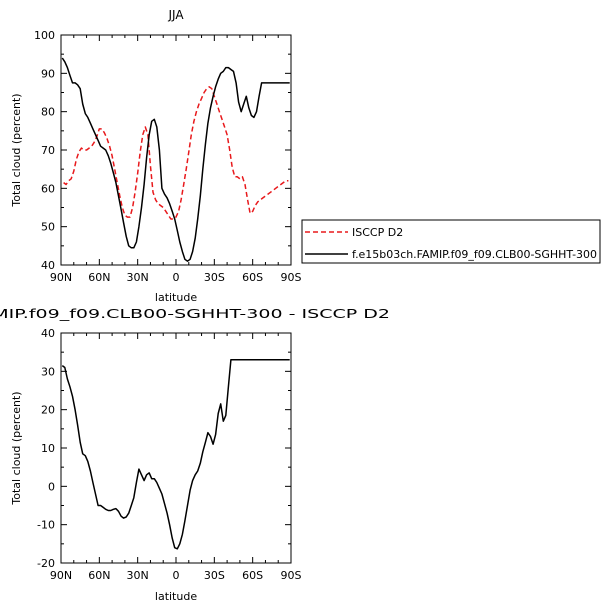 This screenshot has height=611, width=610. What do you see at coordinates (48, 265) in the screenshot?
I see `top-y-tick-label: 40` at bounding box center [48, 265].